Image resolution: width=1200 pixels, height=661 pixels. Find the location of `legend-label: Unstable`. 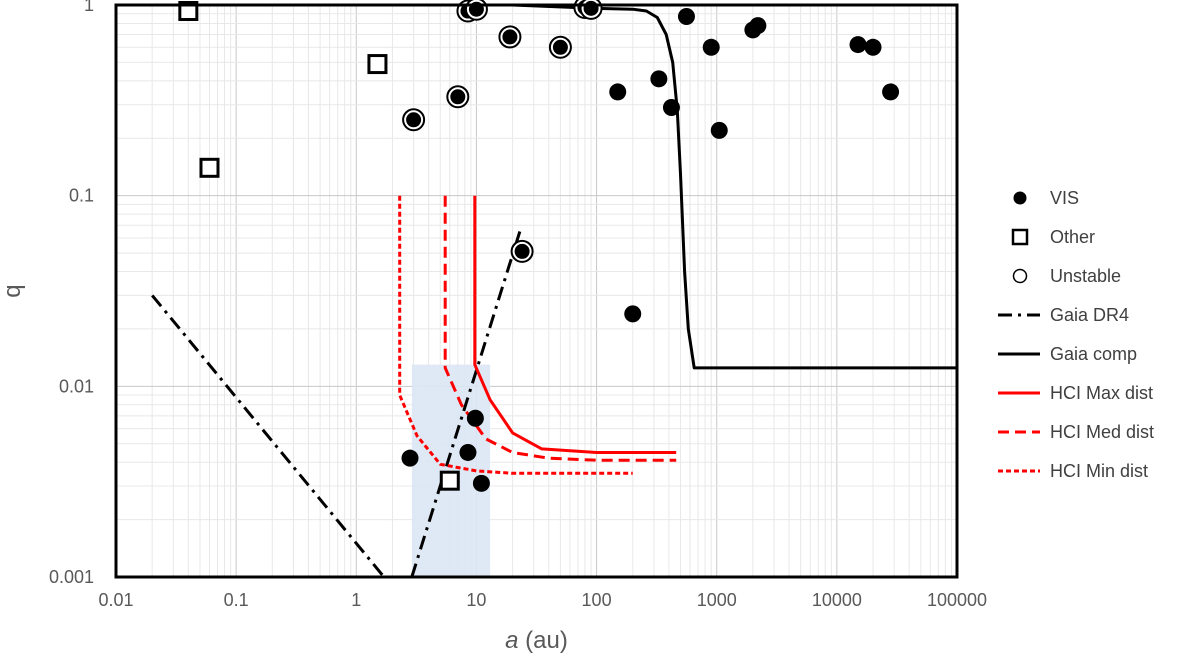

legend-label: Unstable is located at coordinates (1085, 276).